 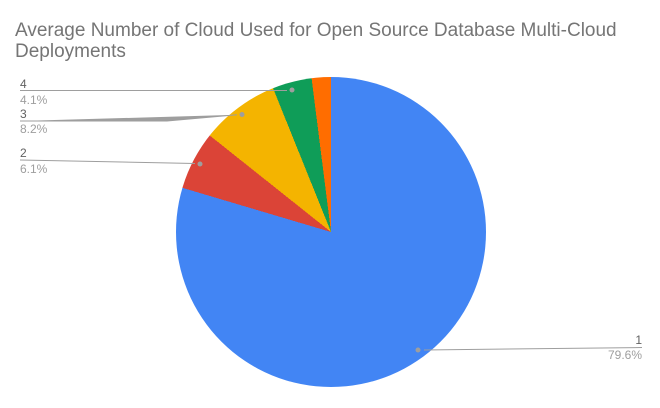 What do you see at coordinates (33, 161) in the screenshot?
I see `callout-label-2: 2 6.1%` at bounding box center [33, 161].